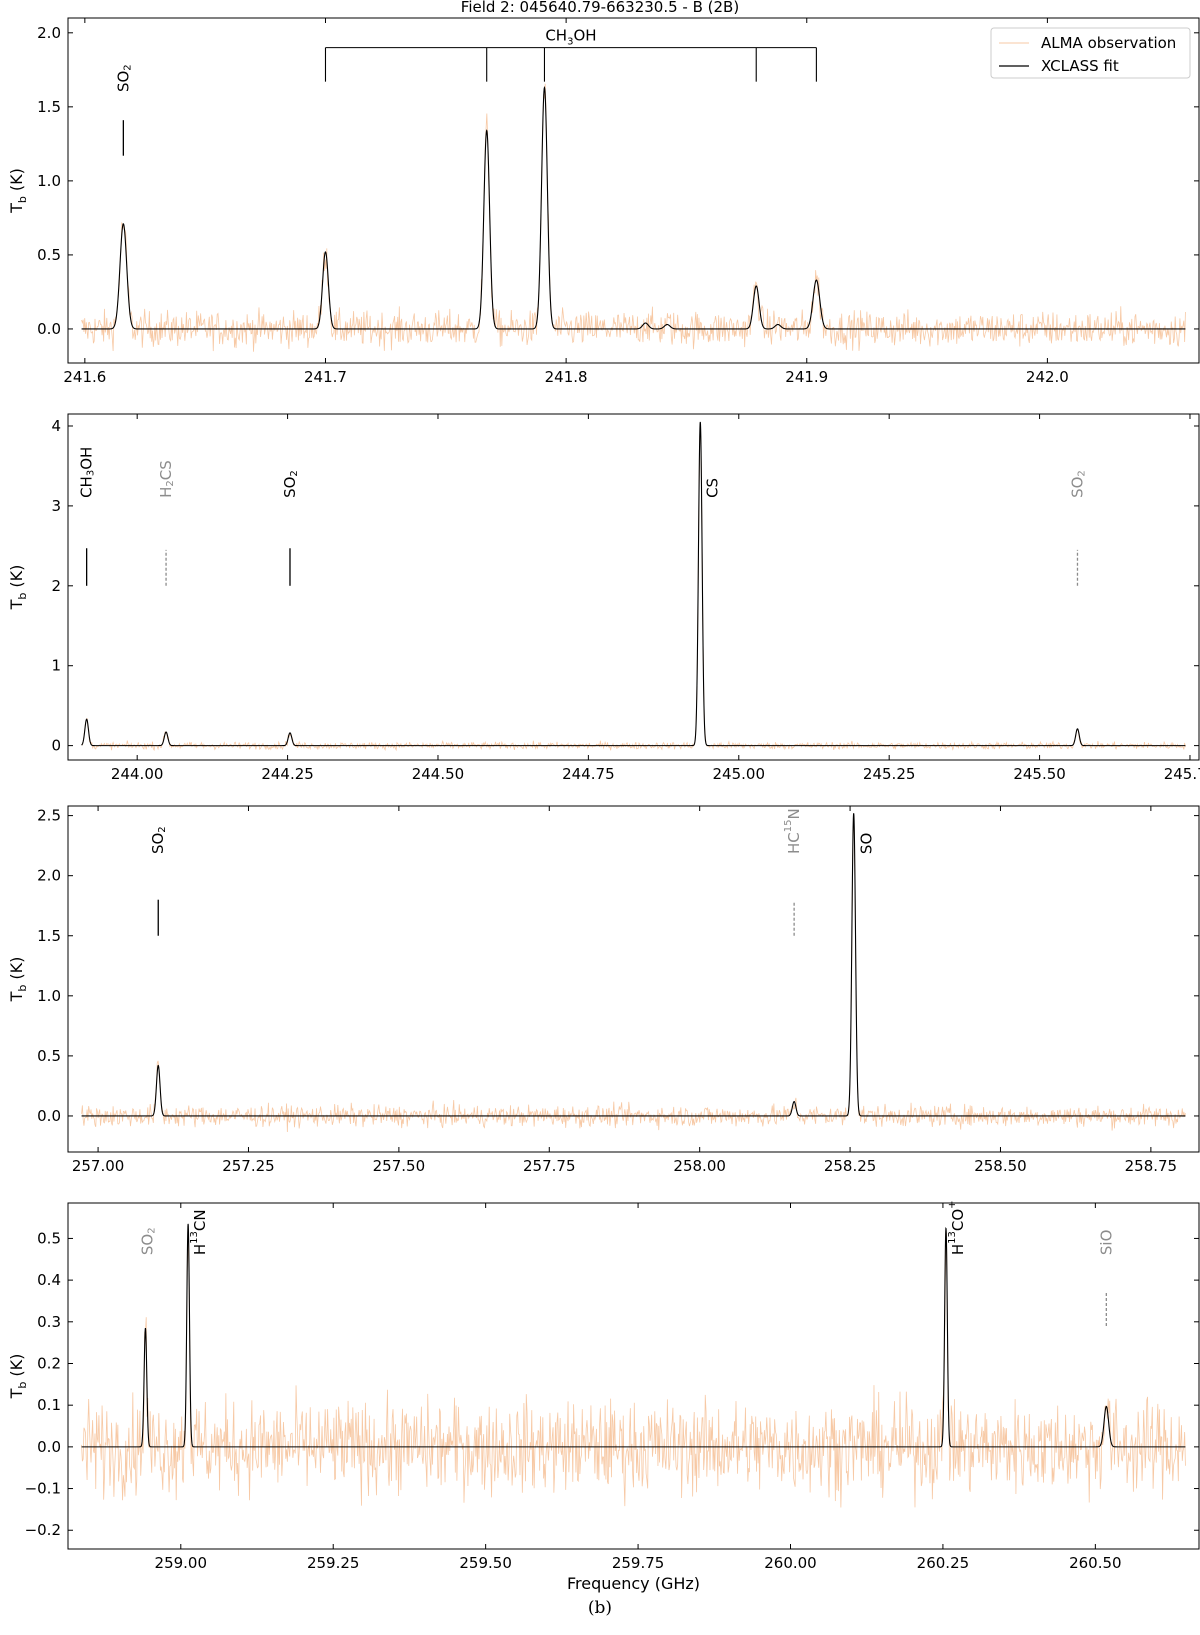 Image resolution: width=1200 pixels, height=1635 pixels. What do you see at coordinates (712, 488) in the screenshot?
I see `line-label-3: CS` at bounding box center [712, 488].